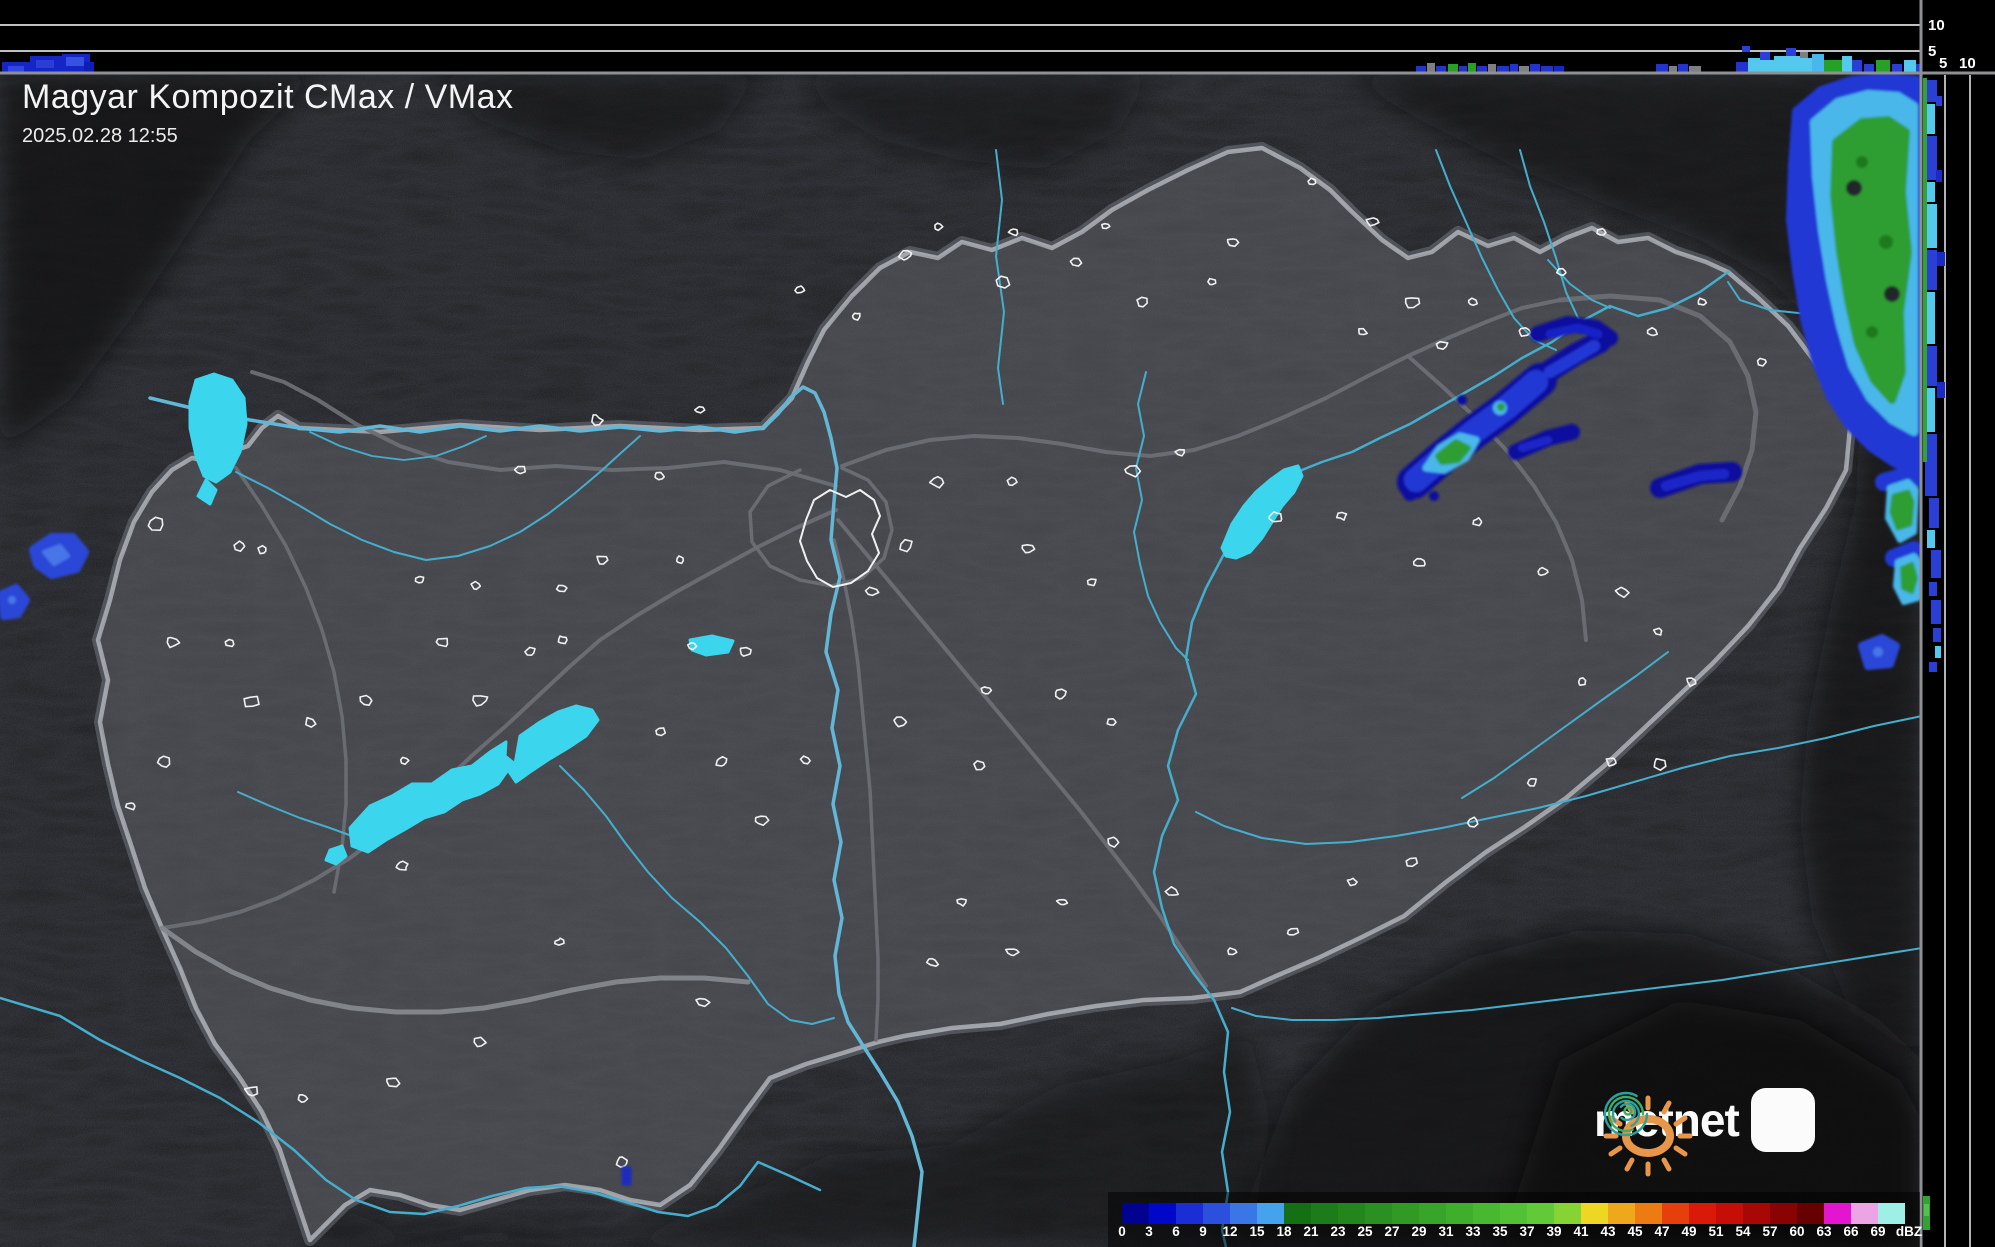  Describe the element at coordinates (1526, 1231) in the screenshot. I see `legend-label: 37` at that location.